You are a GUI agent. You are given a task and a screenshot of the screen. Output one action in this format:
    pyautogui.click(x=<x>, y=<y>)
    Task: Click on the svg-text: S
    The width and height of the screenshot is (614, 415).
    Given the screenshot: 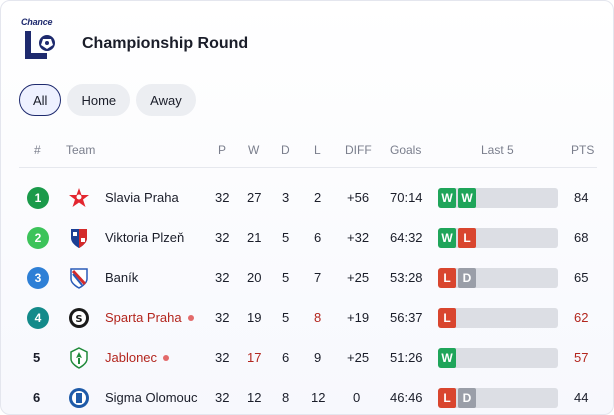 What is the action you would take?
    pyautogui.click(x=78, y=319)
    